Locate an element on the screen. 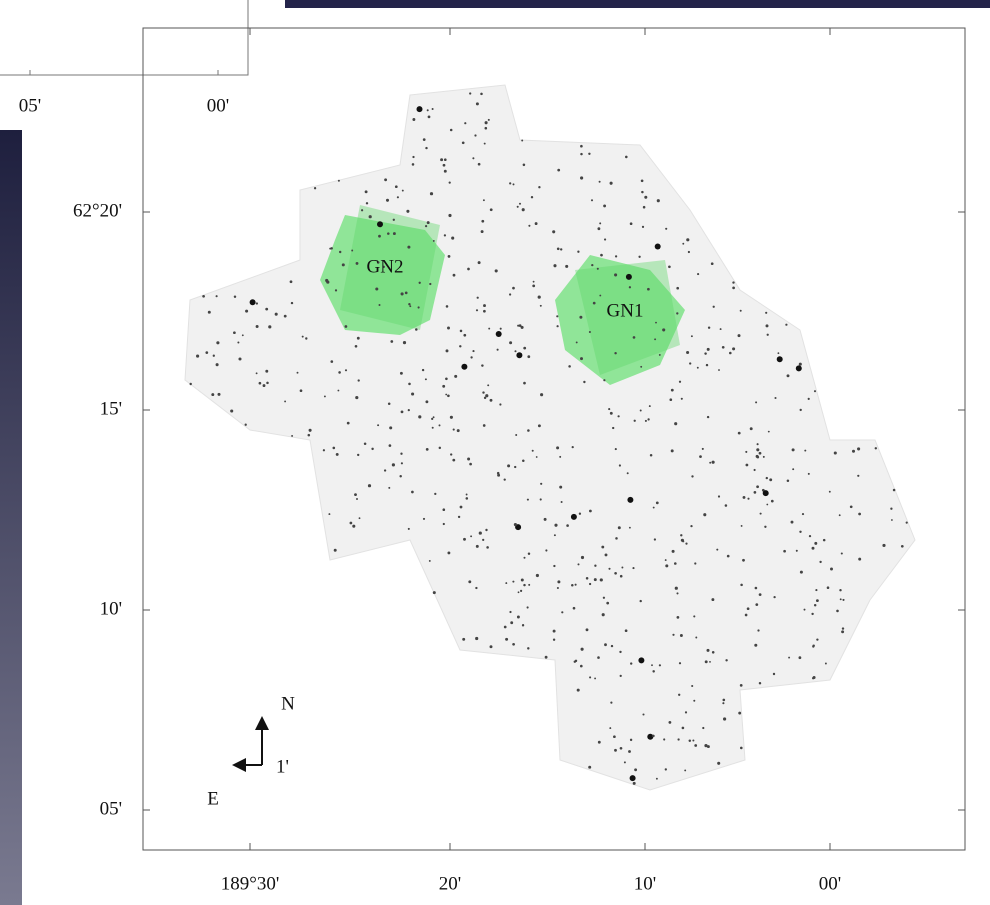 The image size is (990, 905). north-label: N is located at coordinates (288, 703).